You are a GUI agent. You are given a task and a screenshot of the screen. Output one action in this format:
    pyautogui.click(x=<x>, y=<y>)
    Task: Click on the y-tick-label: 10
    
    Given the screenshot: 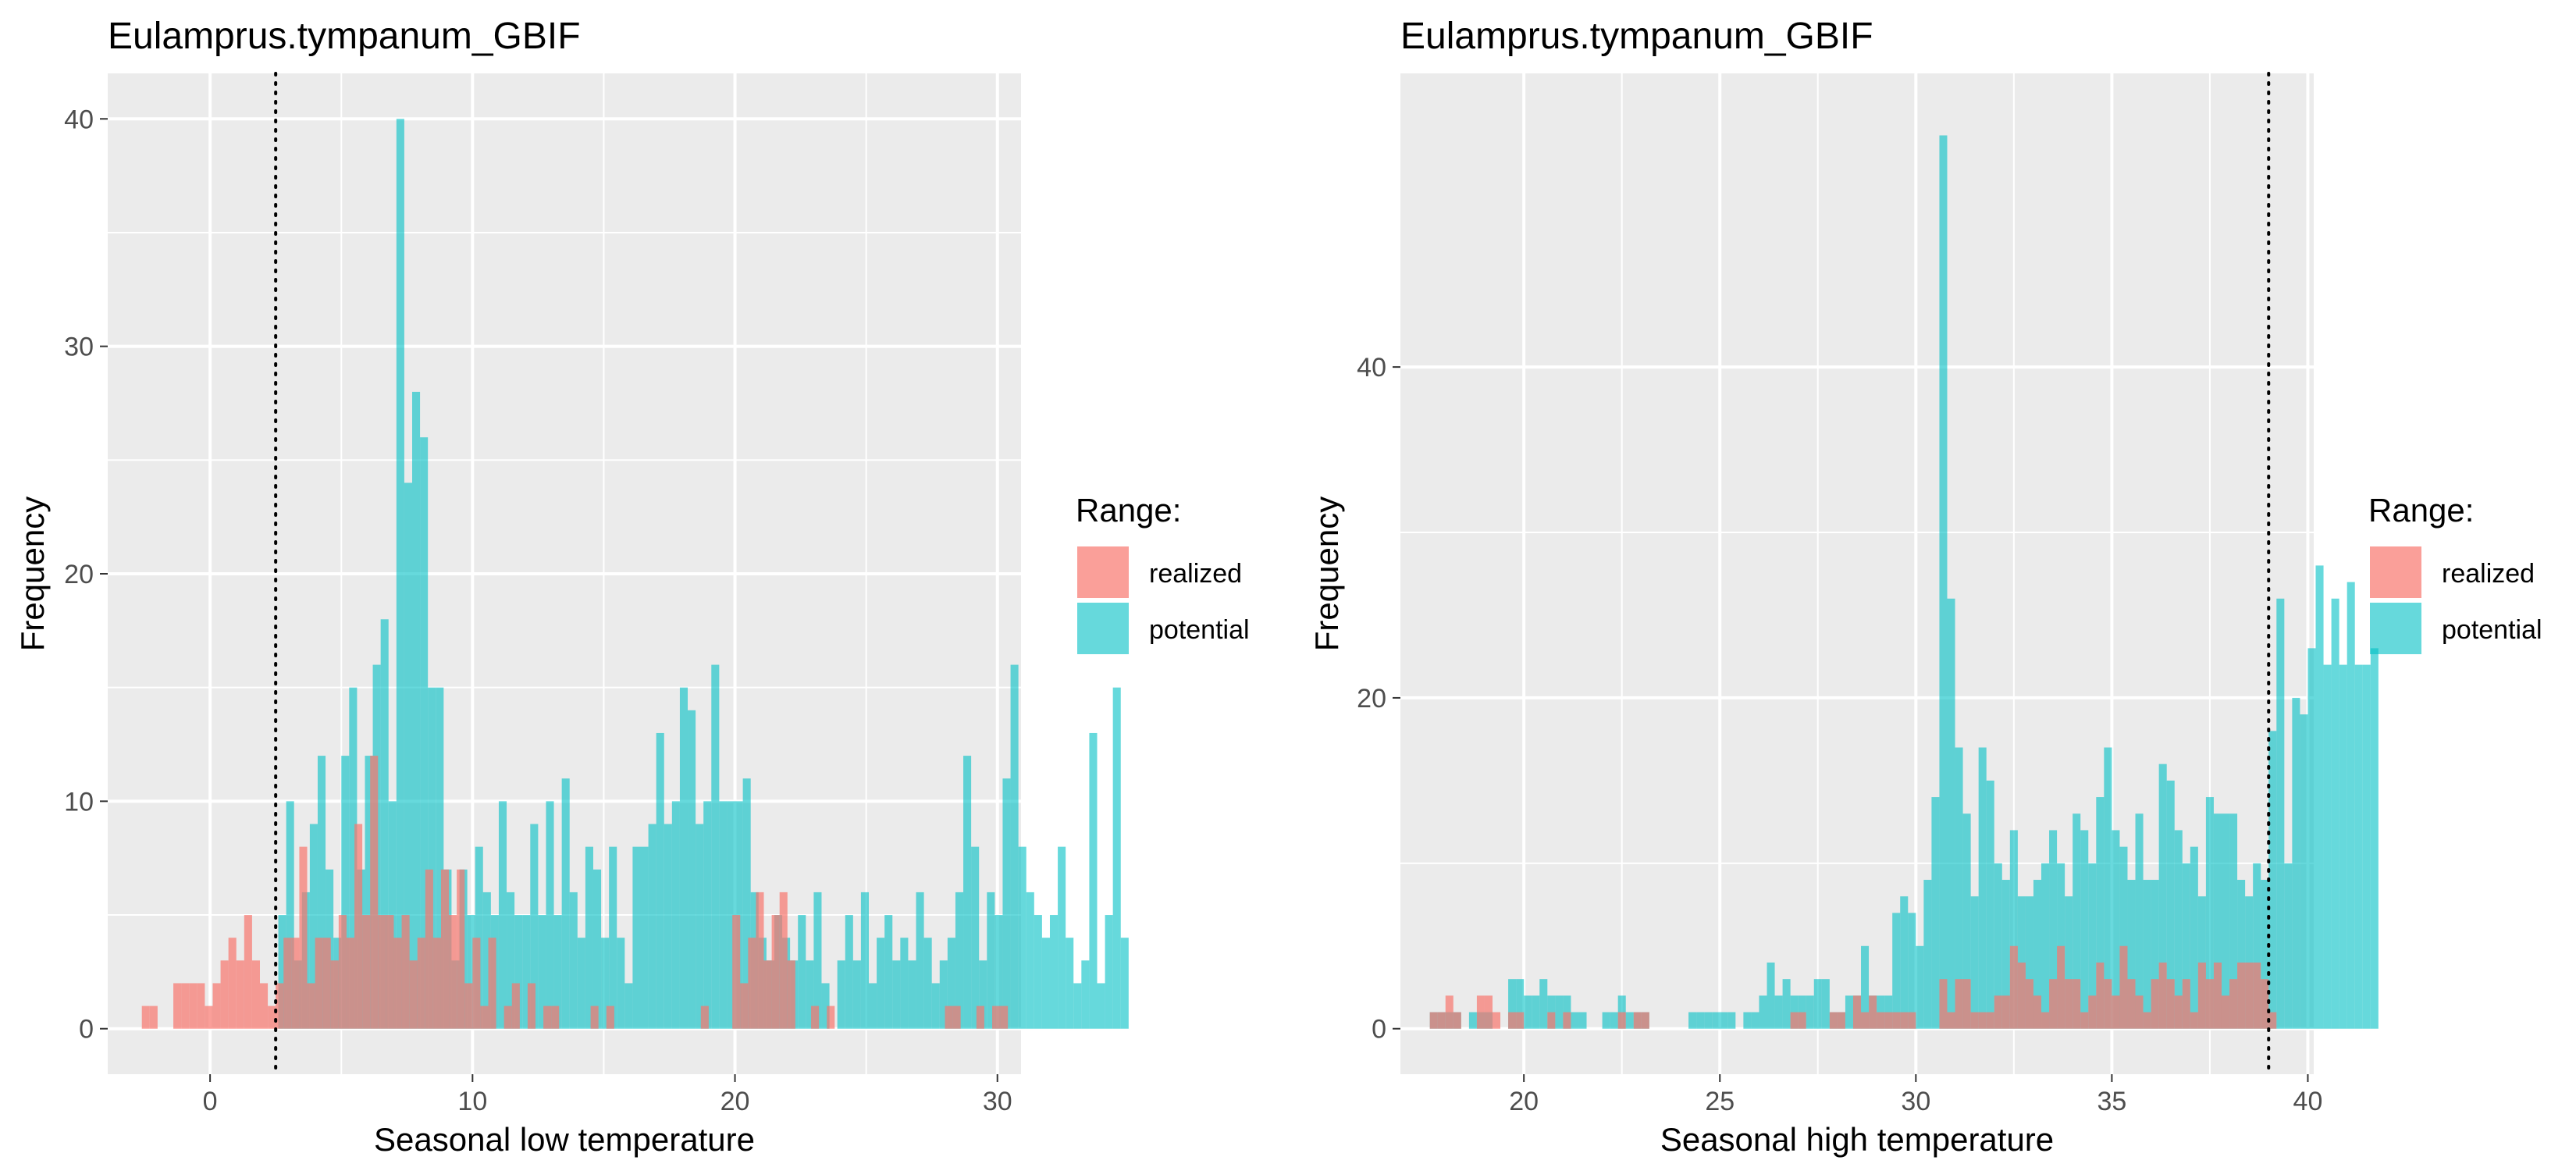 What is the action you would take?
    pyautogui.click(x=79, y=802)
    